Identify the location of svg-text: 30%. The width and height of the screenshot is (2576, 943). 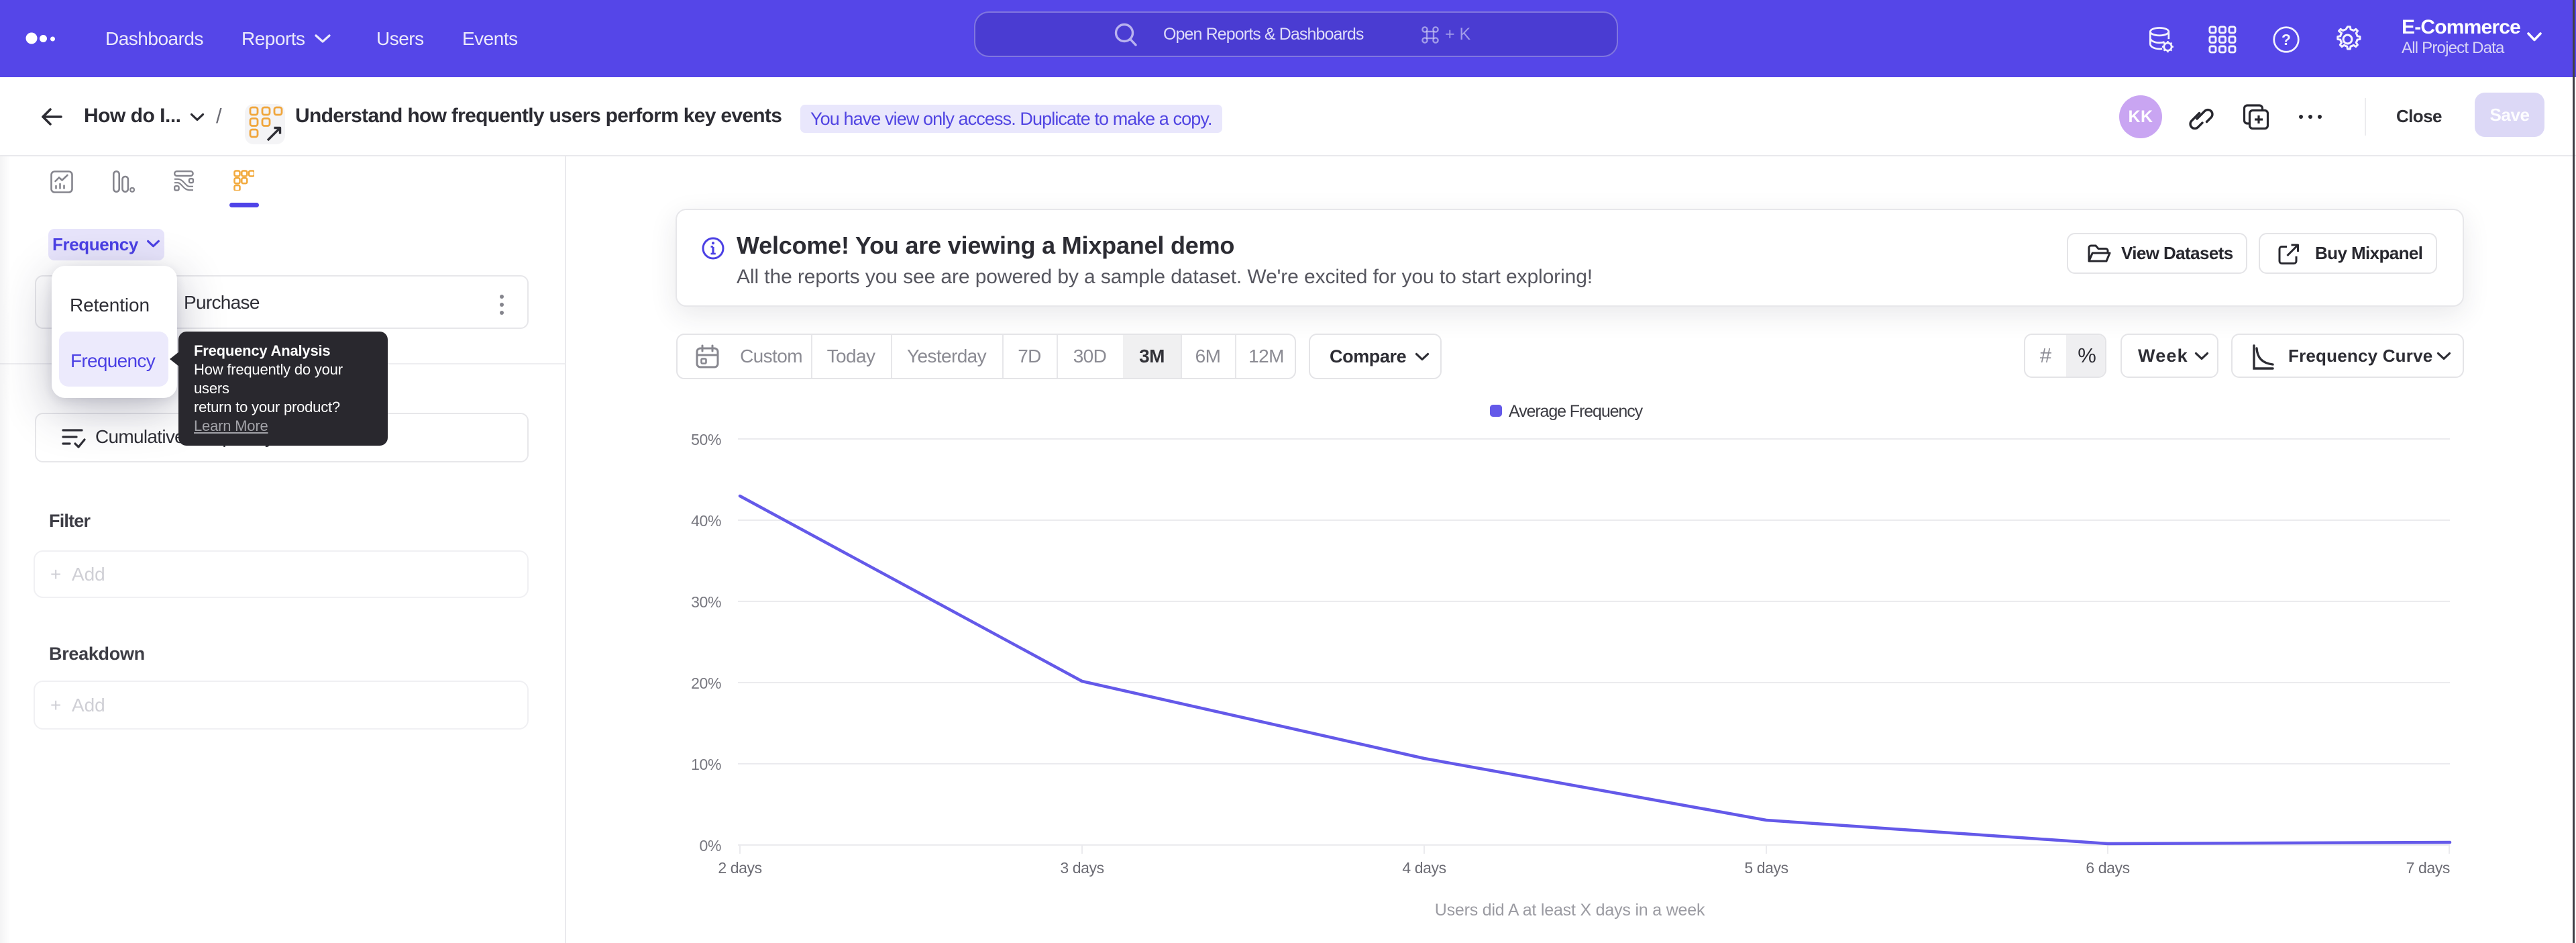
(706, 602).